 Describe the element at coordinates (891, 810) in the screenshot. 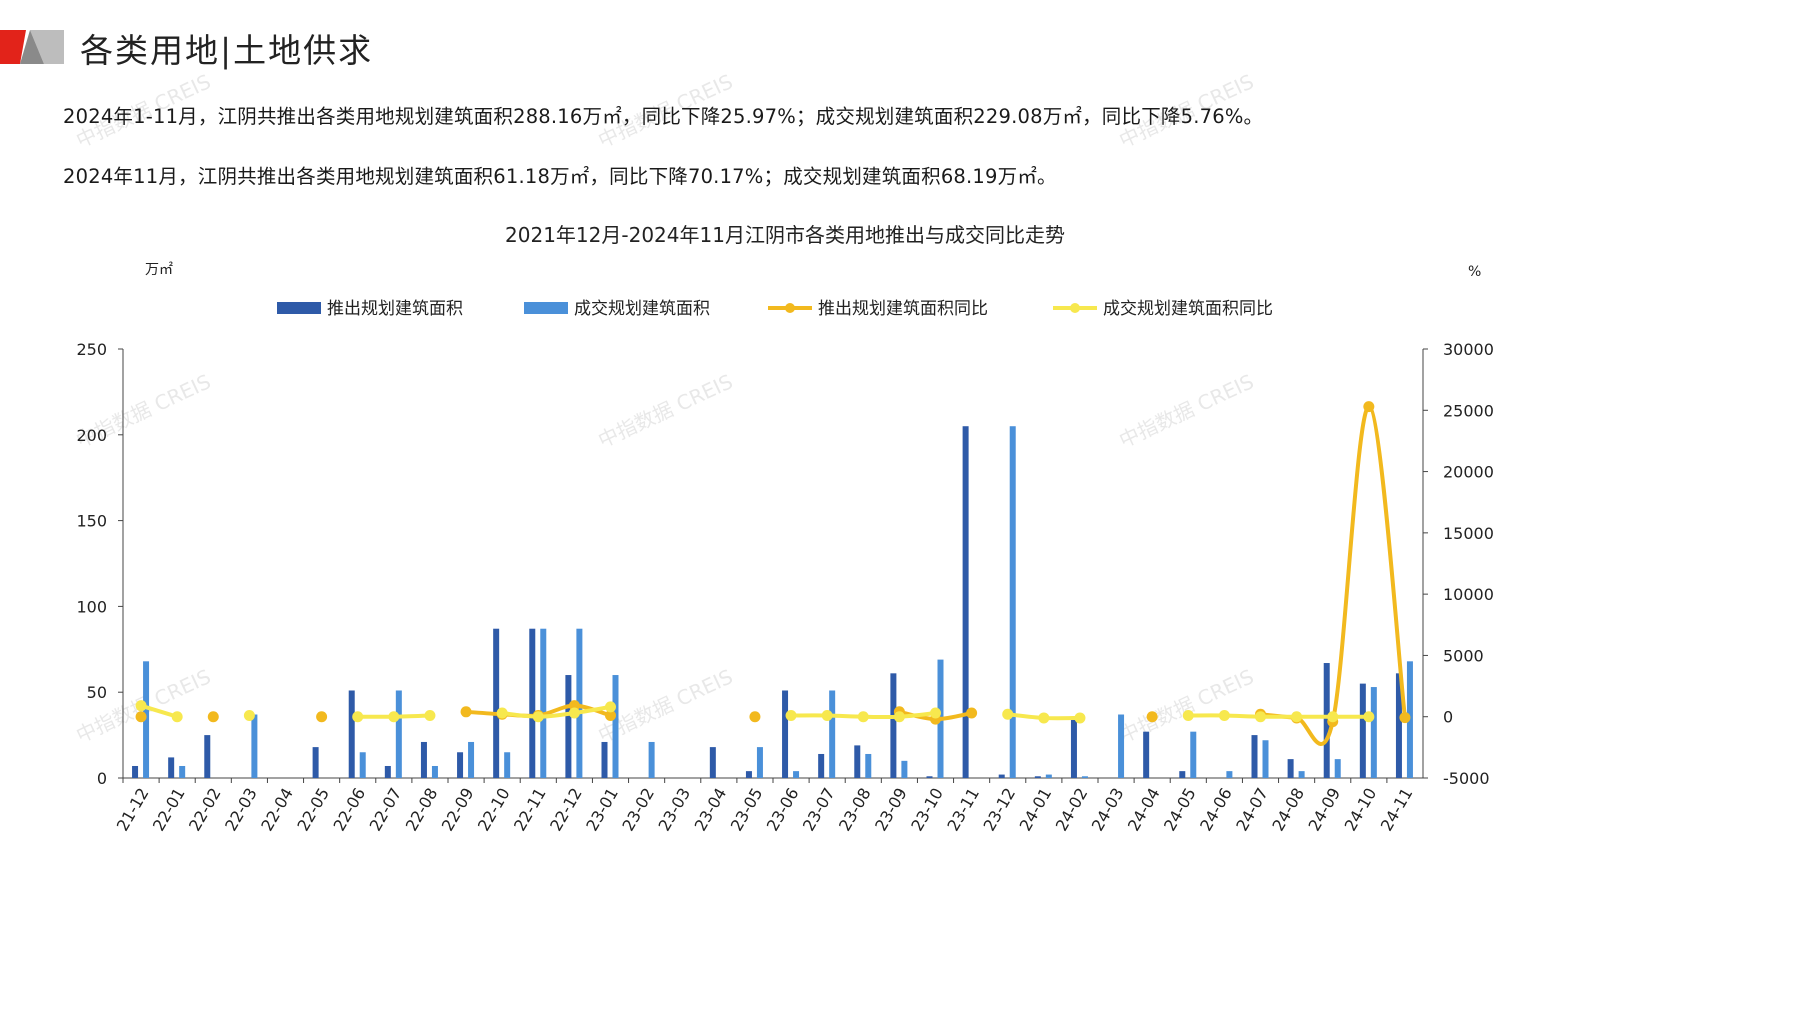

I see `x-tick-label: 23-09` at that location.